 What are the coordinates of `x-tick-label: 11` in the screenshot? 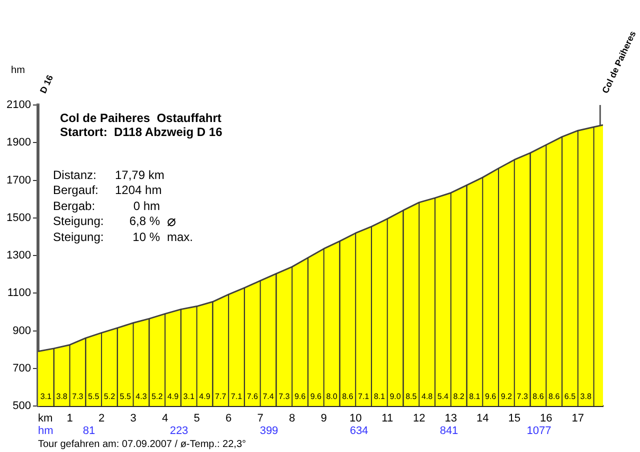 It's located at (388, 418).